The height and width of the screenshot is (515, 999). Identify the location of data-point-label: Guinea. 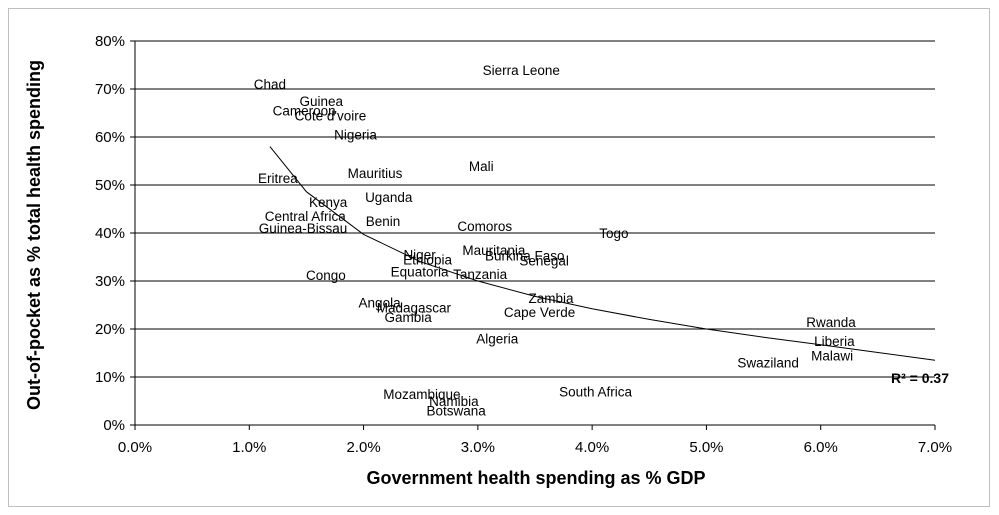
(322, 101).